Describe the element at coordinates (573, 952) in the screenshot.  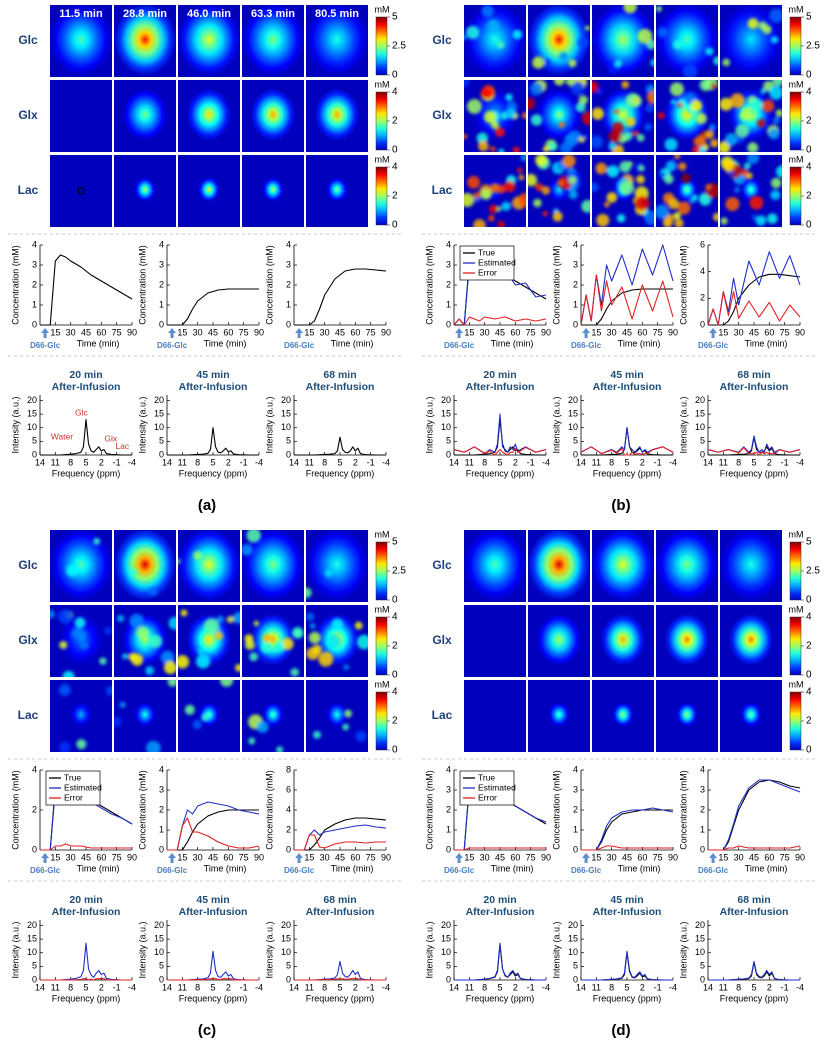
I see `y-tick-label: 10` at that location.